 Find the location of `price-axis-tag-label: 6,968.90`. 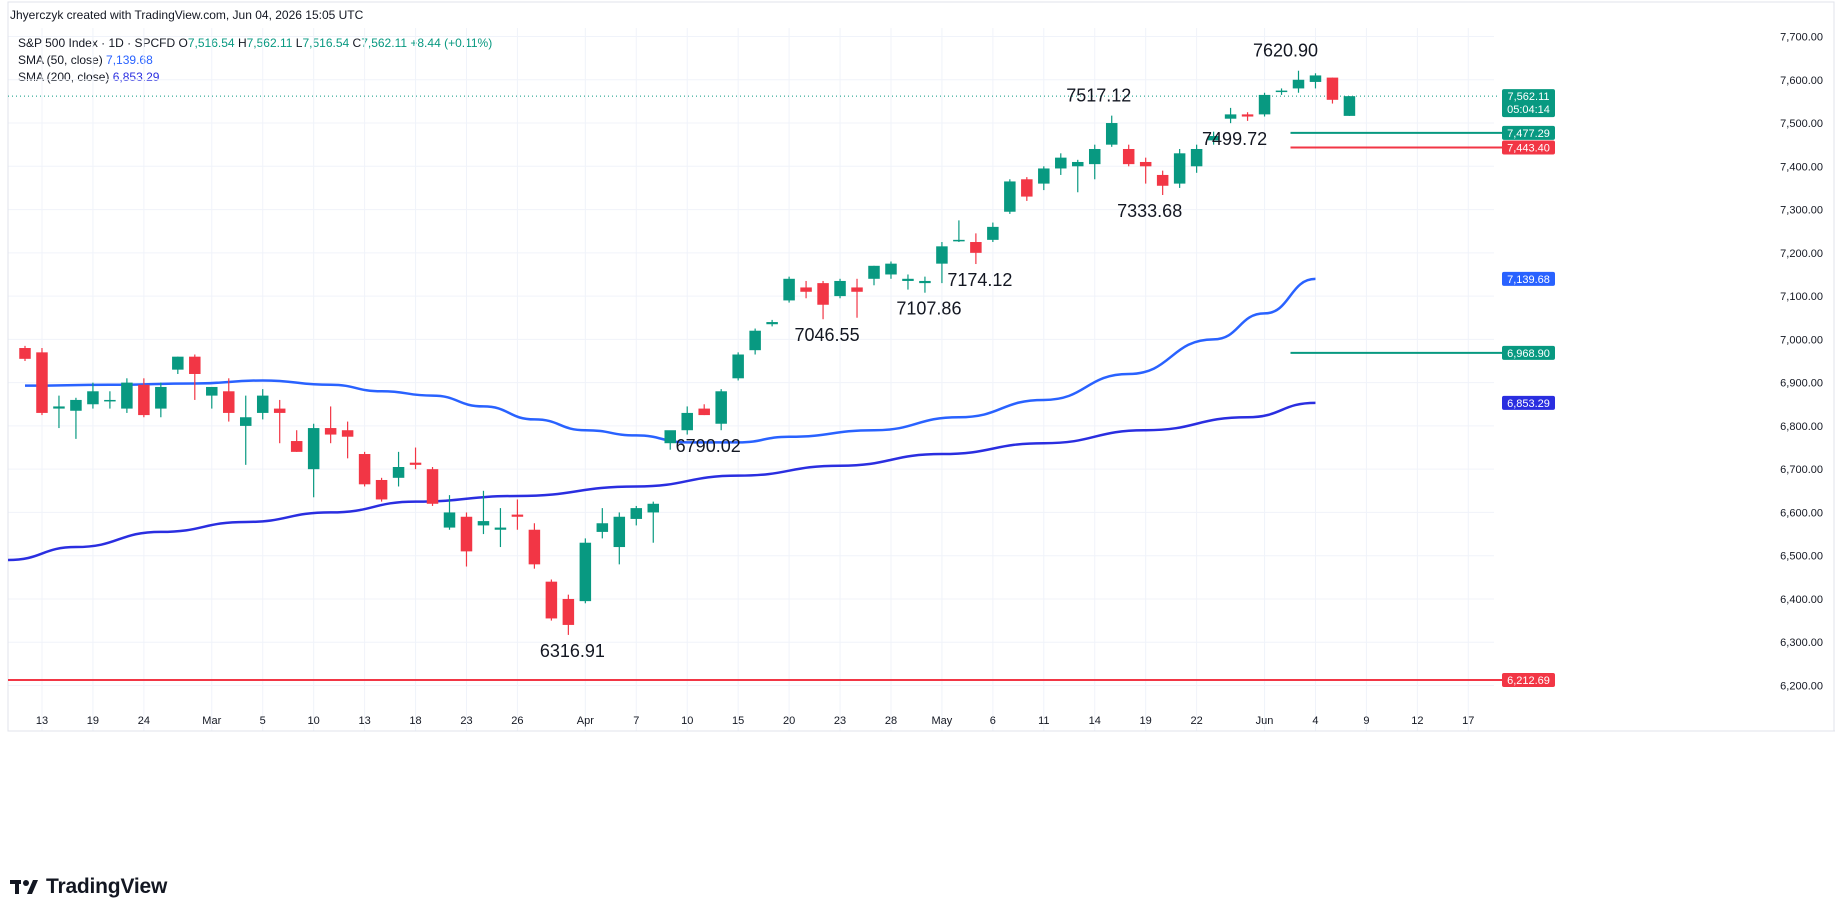

price-axis-tag-label: 6,968.90 is located at coordinates (1528, 354).